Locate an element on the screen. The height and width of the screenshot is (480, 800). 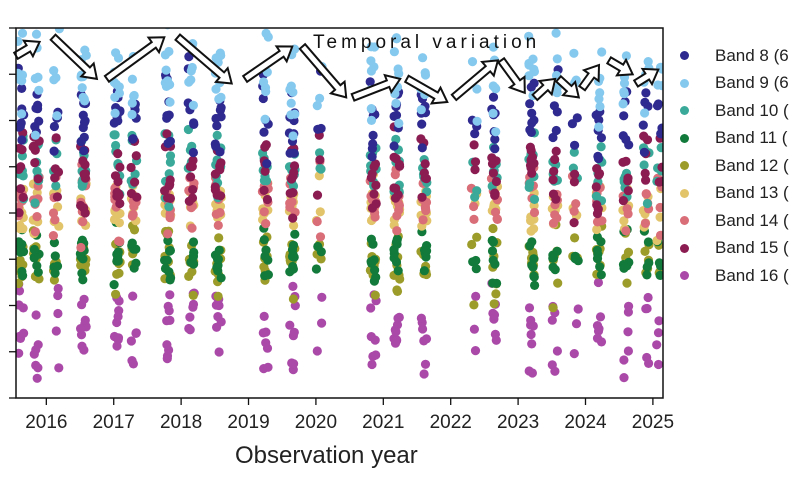
legend-item: Band 10 ( is located at coordinates (732, 111).